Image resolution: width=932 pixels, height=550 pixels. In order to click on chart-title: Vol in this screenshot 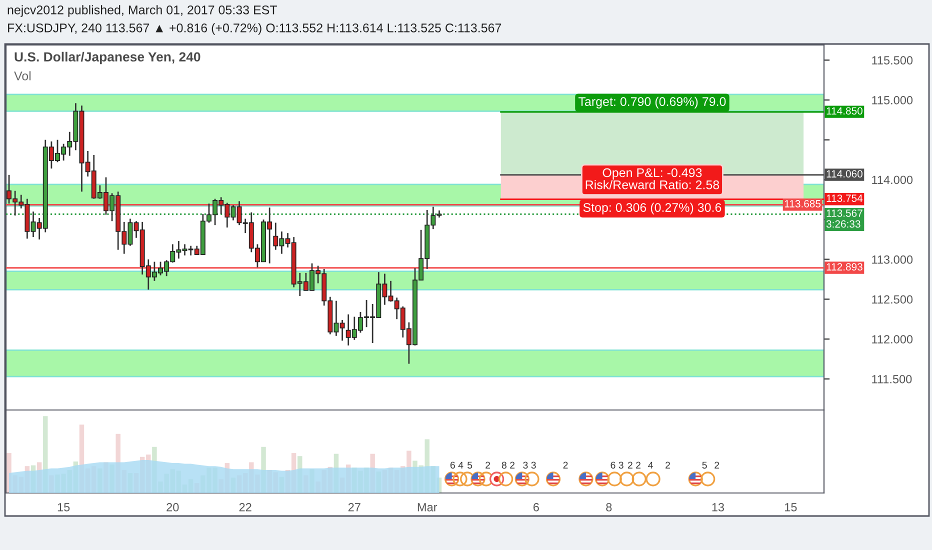, I will do `click(22, 75)`.